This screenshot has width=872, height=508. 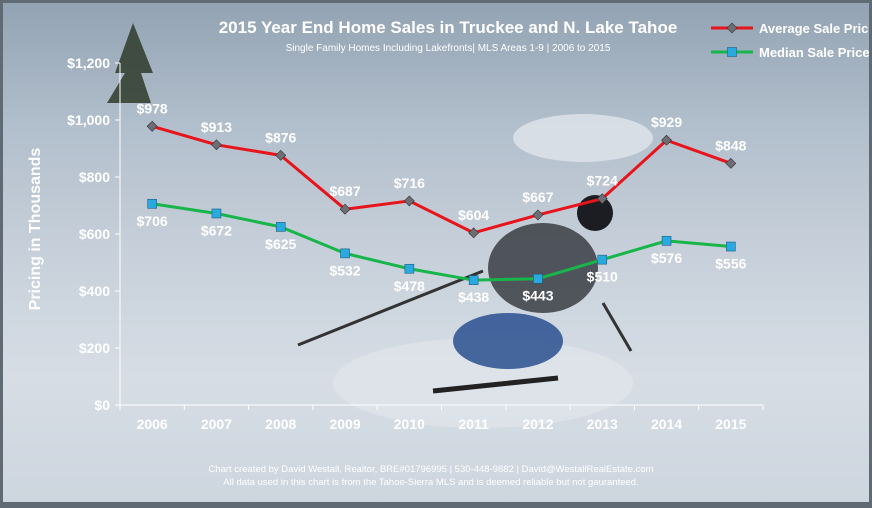 What do you see at coordinates (537, 197) in the screenshot?
I see `average-data-label: $667` at bounding box center [537, 197].